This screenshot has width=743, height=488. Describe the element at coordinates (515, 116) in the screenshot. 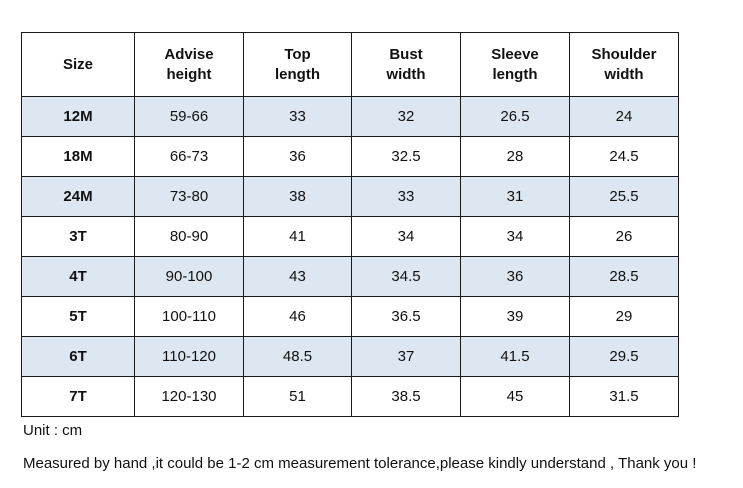

I see `cell-sleeve-length: 26.5` at that location.